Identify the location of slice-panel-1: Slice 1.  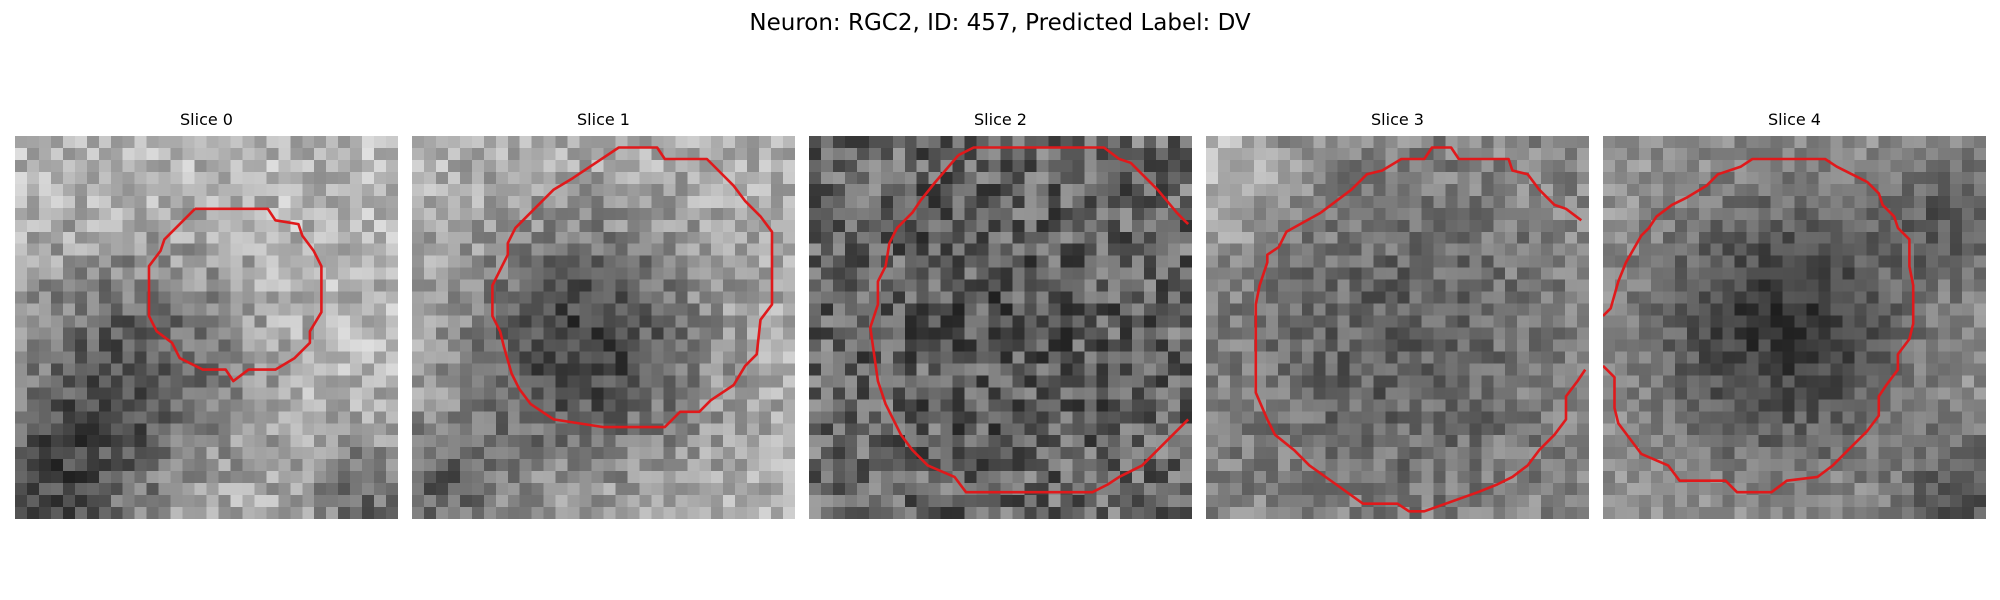
(603, 314).